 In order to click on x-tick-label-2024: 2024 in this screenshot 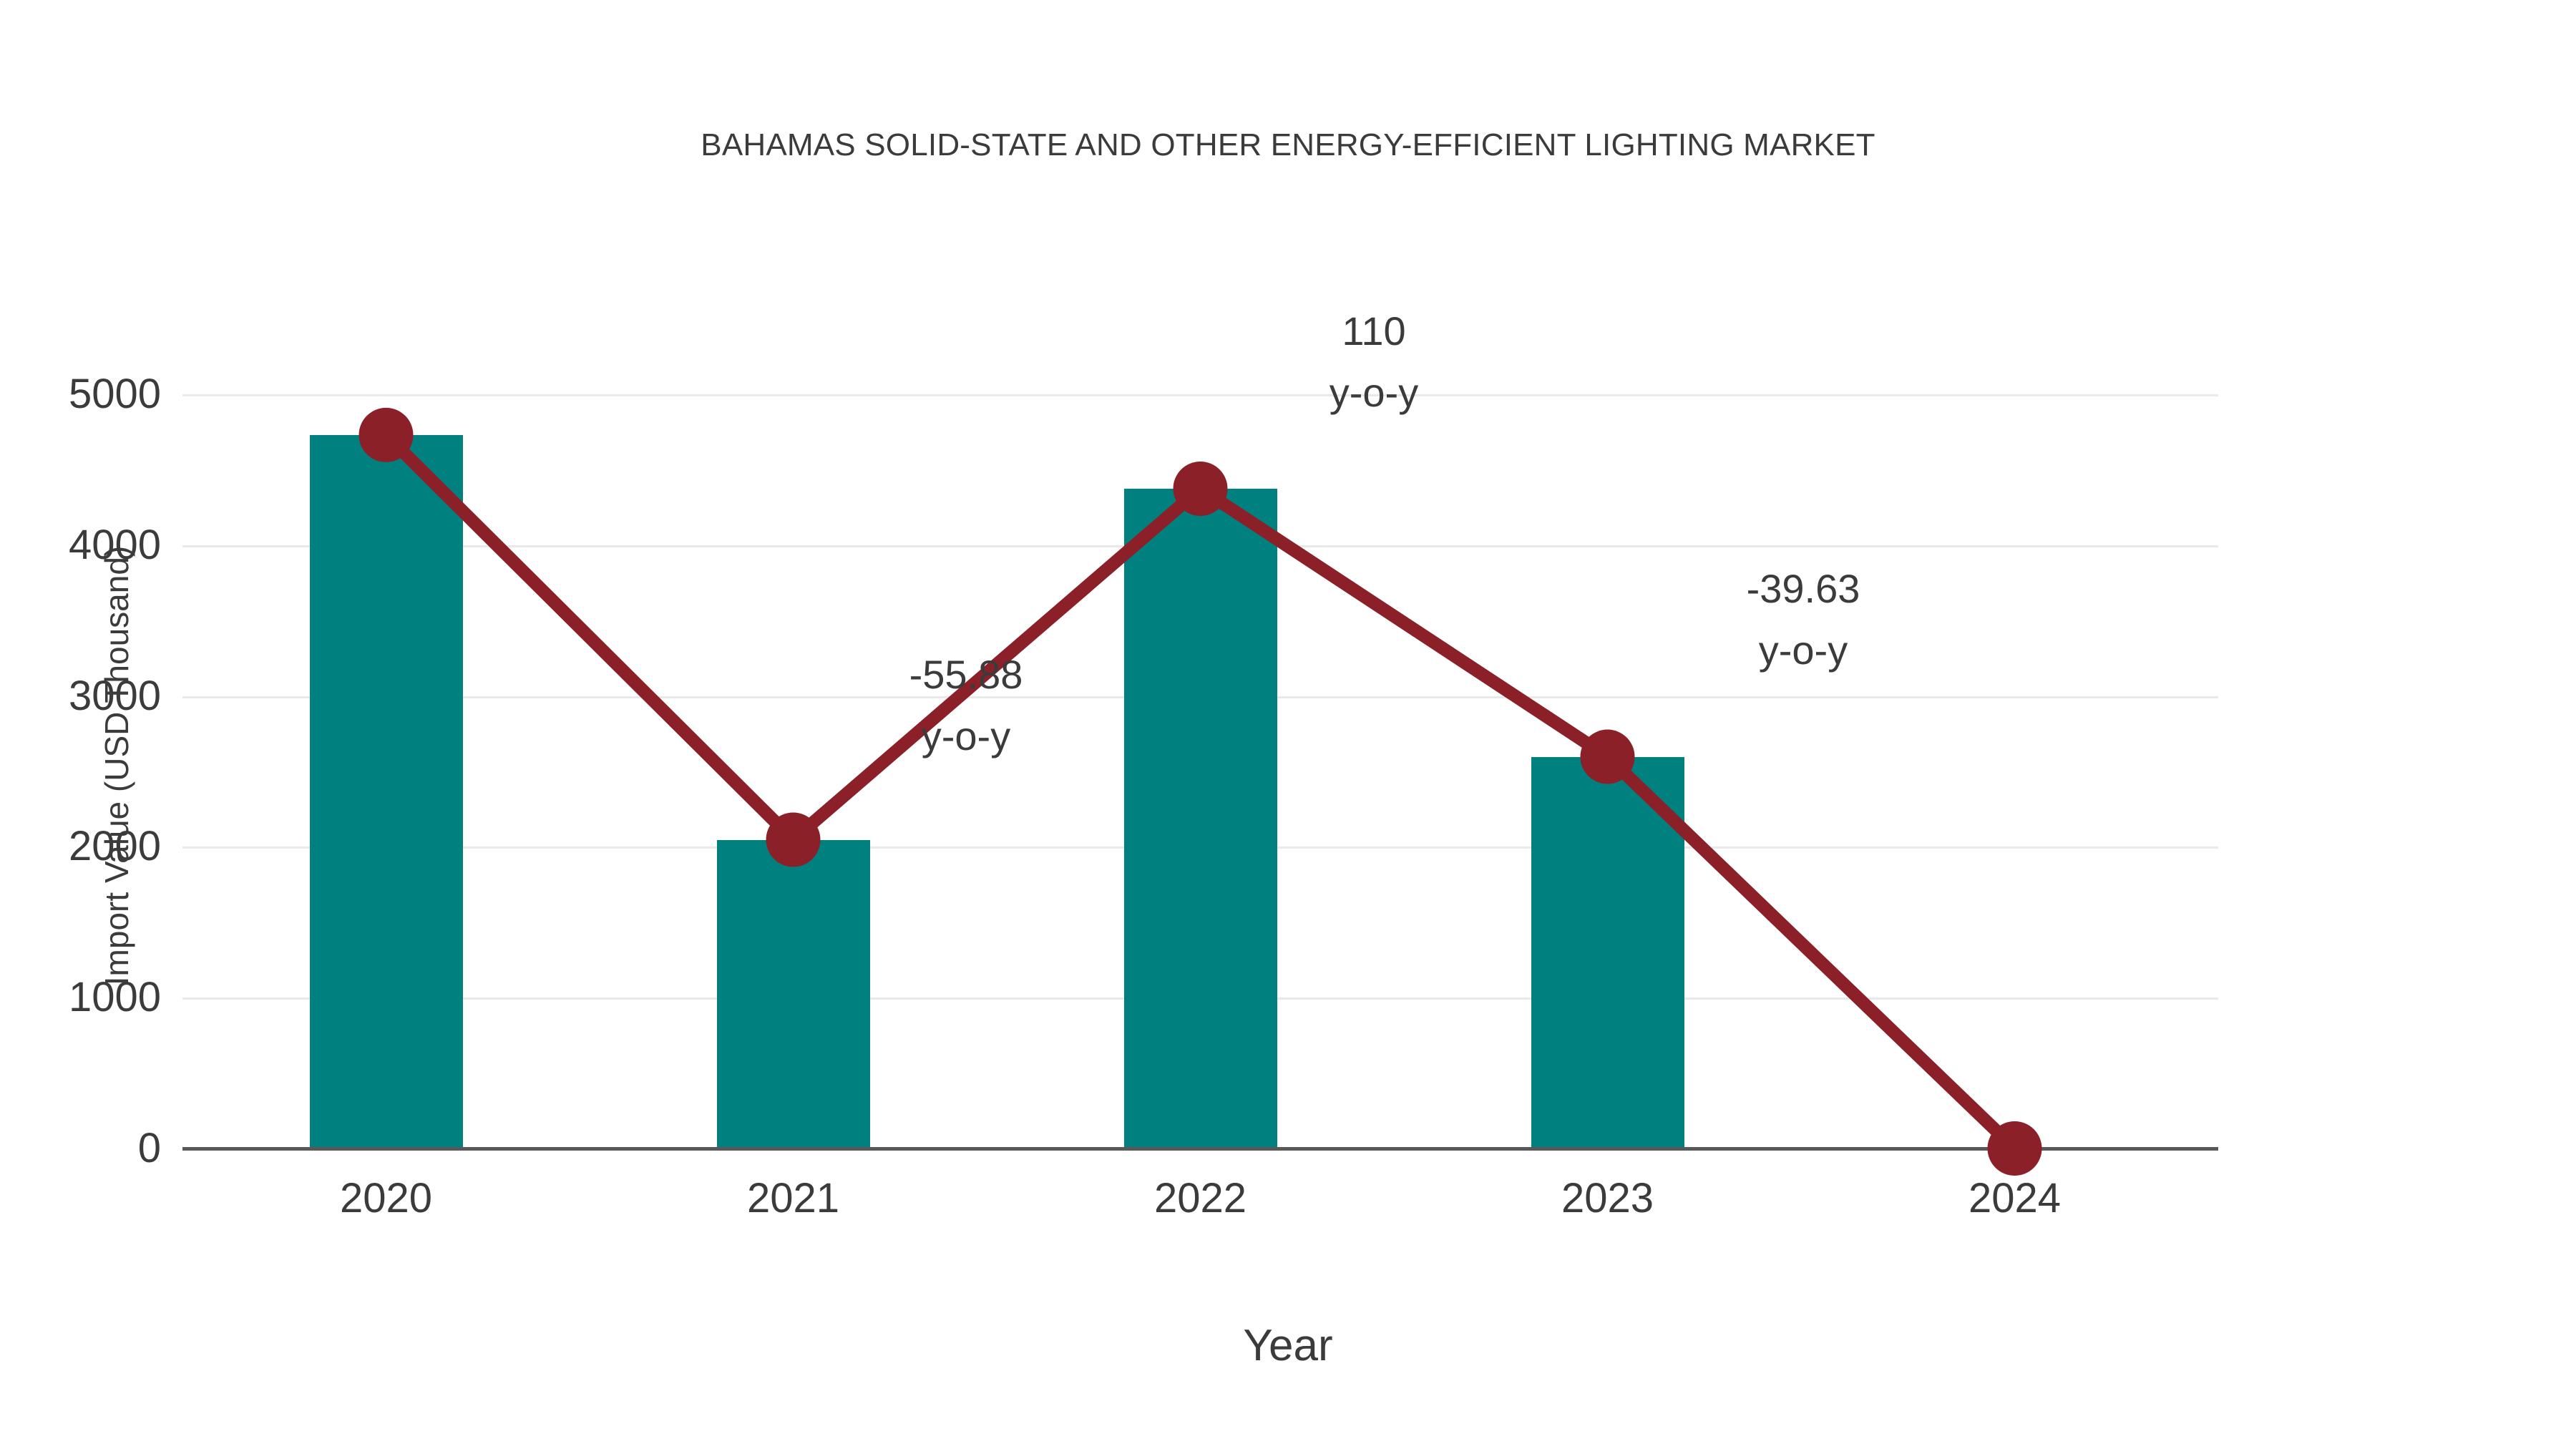, I will do `click(2015, 1198)`.